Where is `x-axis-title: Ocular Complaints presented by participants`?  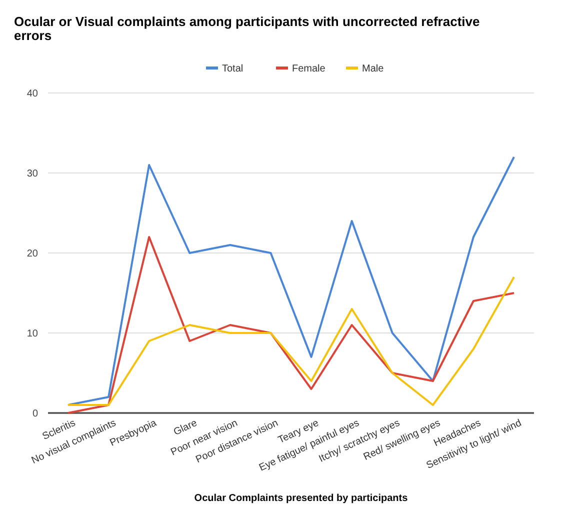
x-axis-title: Ocular Complaints presented by participants is located at coordinates (301, 498).